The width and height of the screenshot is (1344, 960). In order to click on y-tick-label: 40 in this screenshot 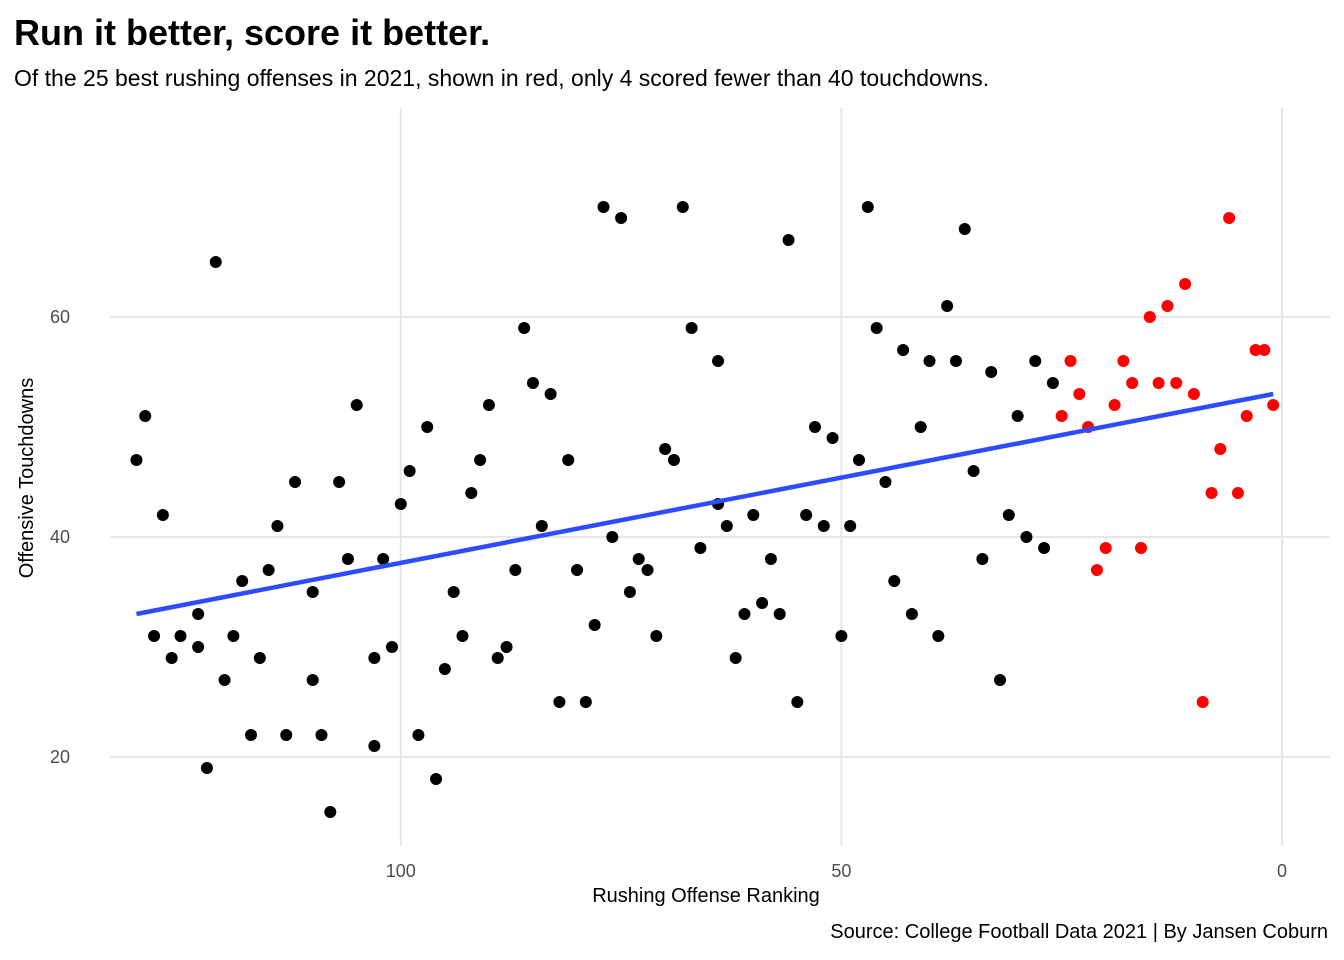, I will do `click(60, 537)`.